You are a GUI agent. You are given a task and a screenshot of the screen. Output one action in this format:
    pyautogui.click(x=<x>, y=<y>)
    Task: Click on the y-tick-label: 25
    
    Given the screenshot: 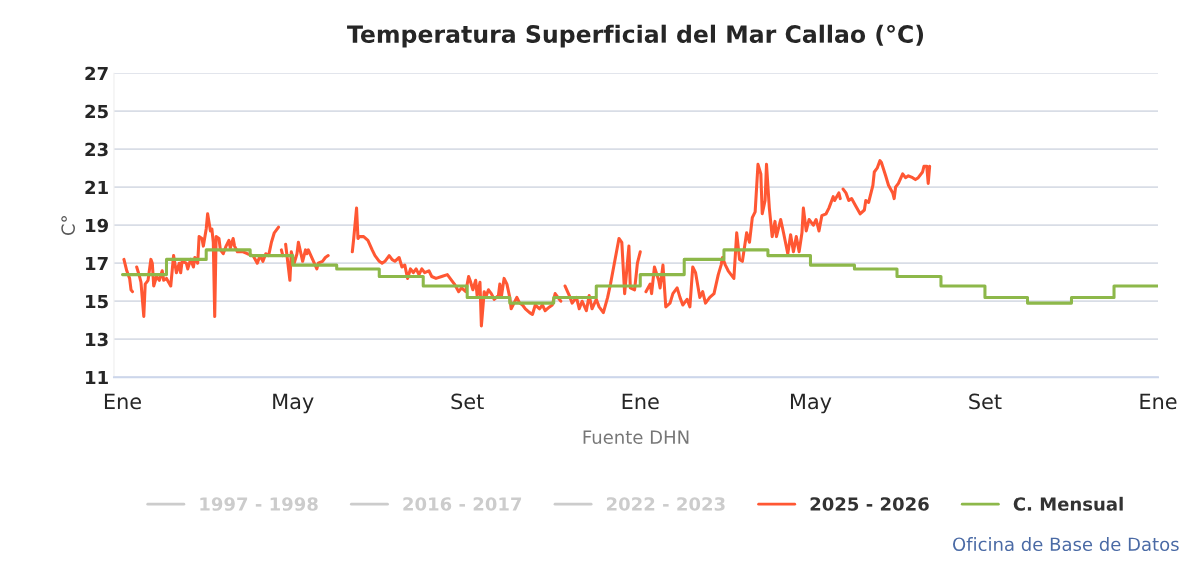 What is the action you would take?
    pyautogui.click(x=96, y=111)
    